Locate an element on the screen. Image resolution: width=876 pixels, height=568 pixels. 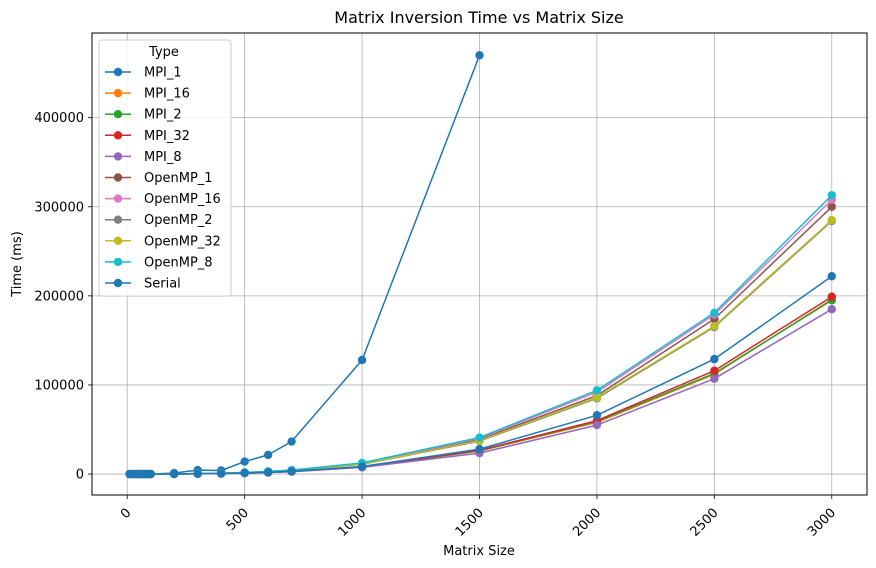
legend-item-openmp-16: OpenMP_16 is located at coordinates (163, 199).